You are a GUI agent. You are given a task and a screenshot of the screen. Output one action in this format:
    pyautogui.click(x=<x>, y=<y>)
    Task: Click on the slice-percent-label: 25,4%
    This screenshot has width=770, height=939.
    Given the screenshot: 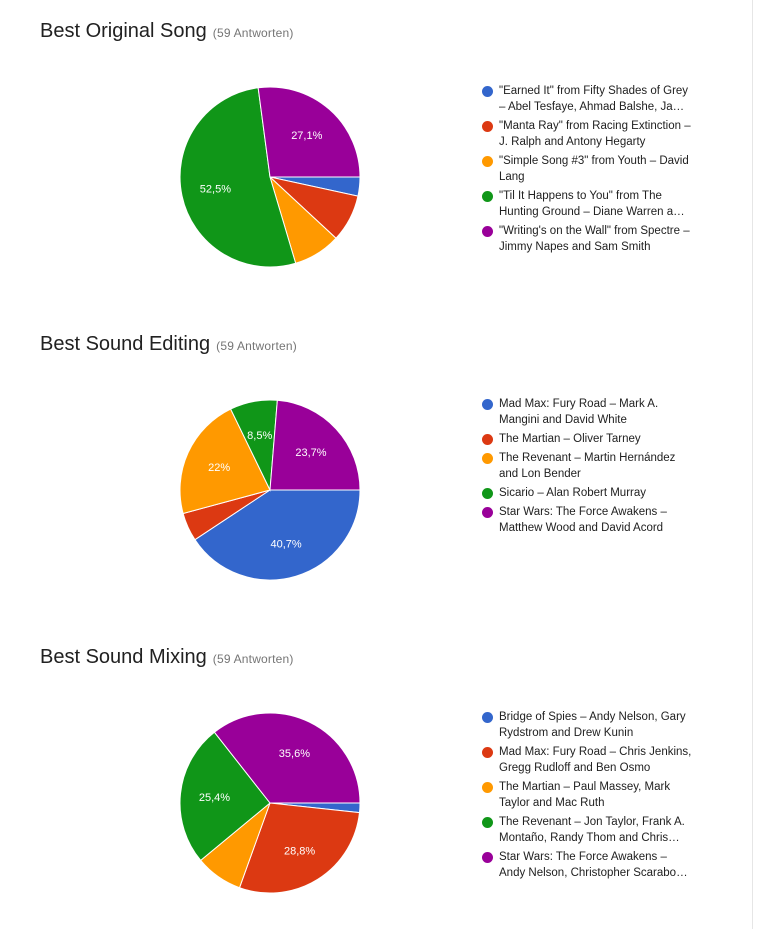 What is the action you would take?
    pyautogui.click(x=214, y=798)
    